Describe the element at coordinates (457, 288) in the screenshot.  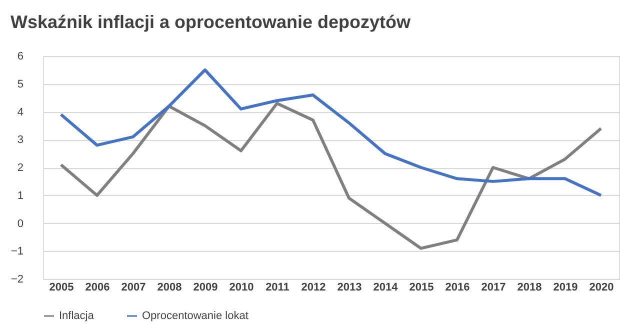
I see `x-tick-label: 2016` at that location.